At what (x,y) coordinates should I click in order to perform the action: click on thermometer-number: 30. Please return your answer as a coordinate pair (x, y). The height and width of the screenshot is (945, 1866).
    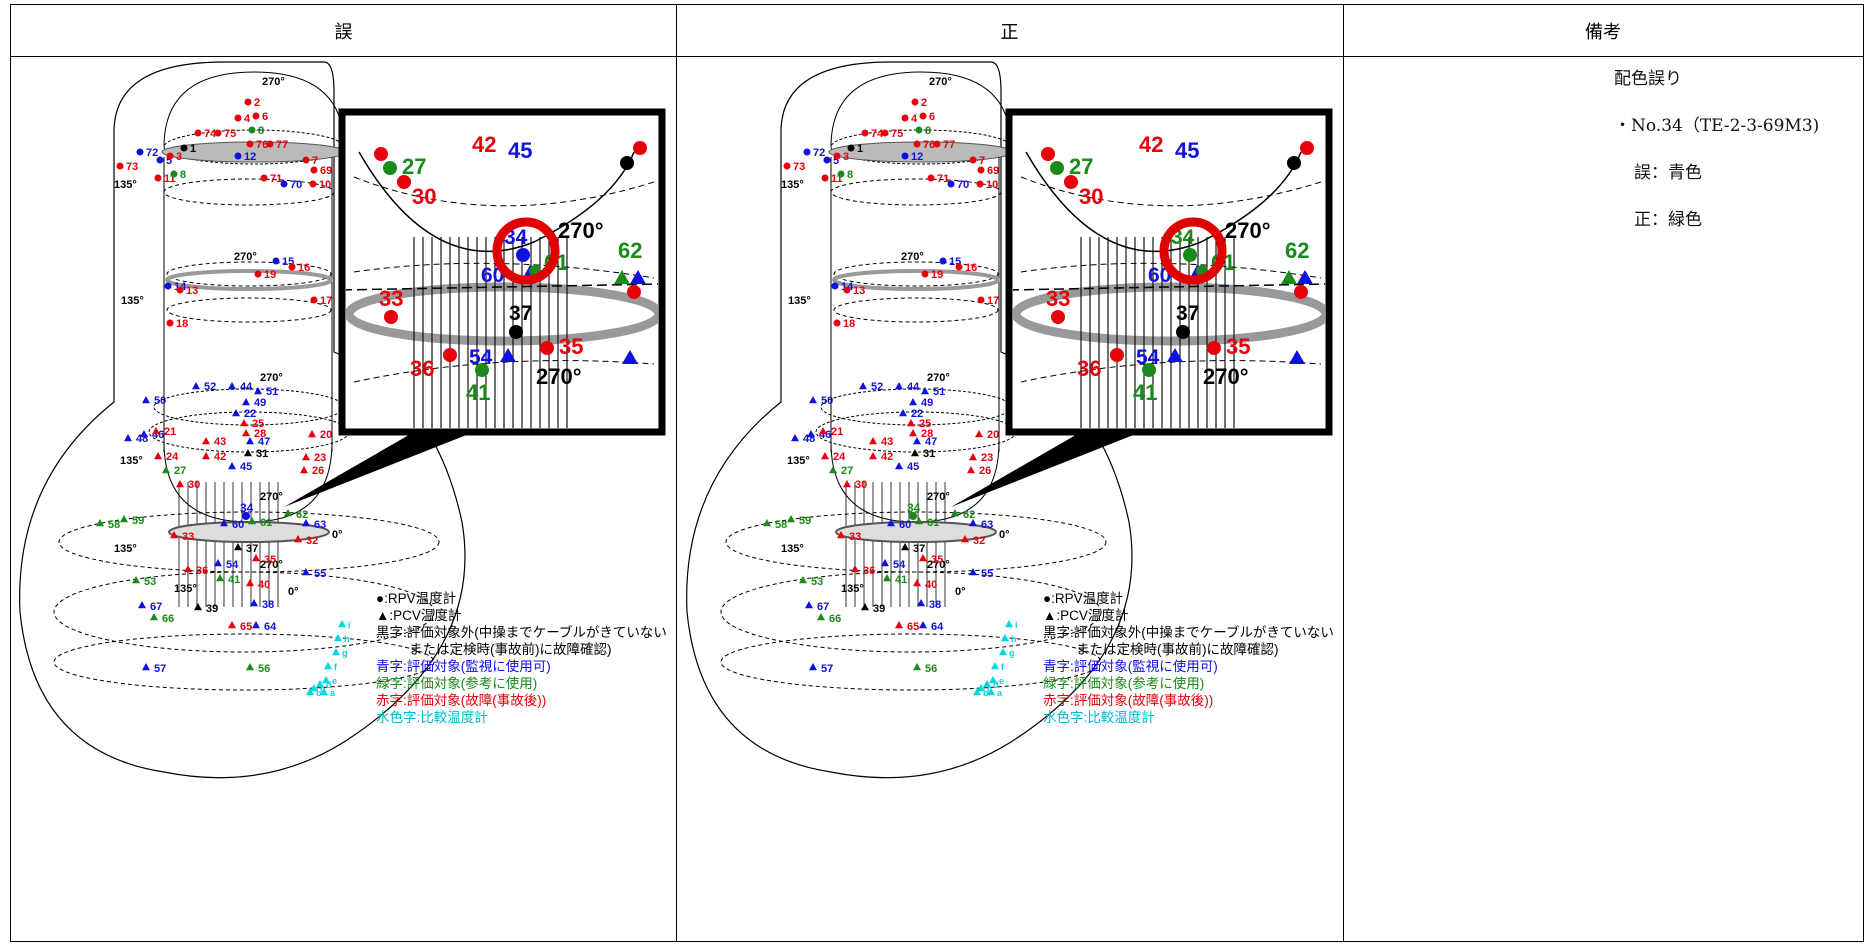
    Looking at the image, I should click on (194, 485).